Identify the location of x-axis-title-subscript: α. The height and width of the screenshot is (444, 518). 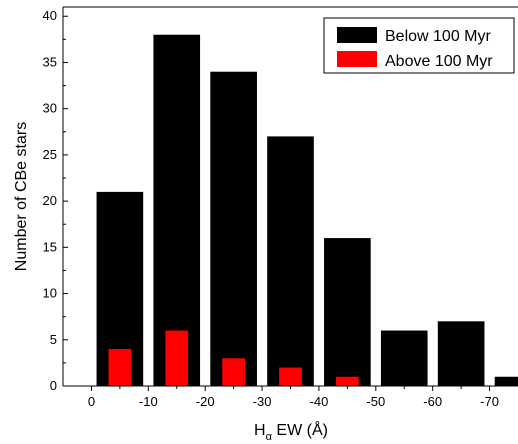
(269, 437).